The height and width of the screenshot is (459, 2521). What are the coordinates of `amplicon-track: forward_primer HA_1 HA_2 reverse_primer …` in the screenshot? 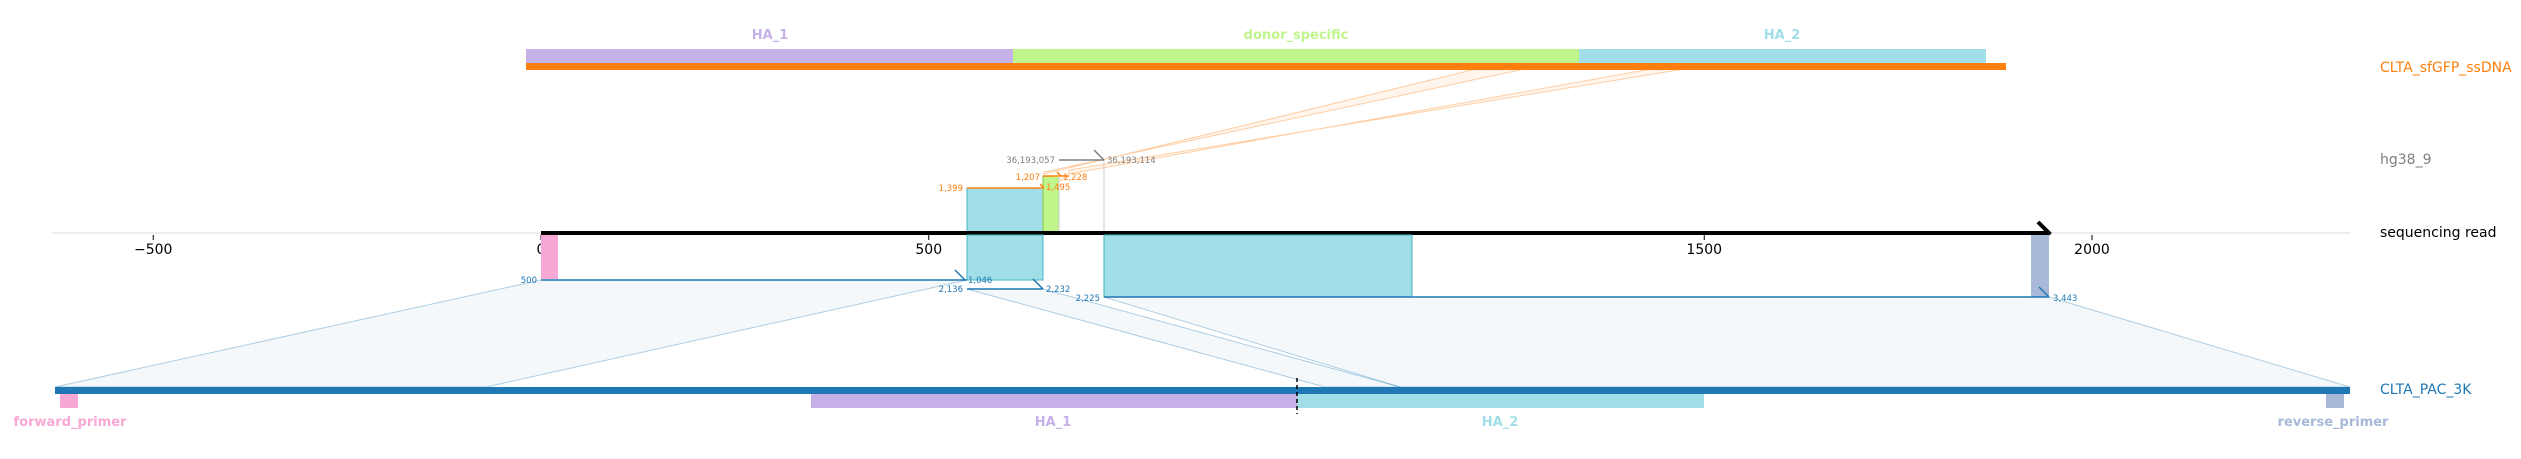 It's located at (1243, 404).